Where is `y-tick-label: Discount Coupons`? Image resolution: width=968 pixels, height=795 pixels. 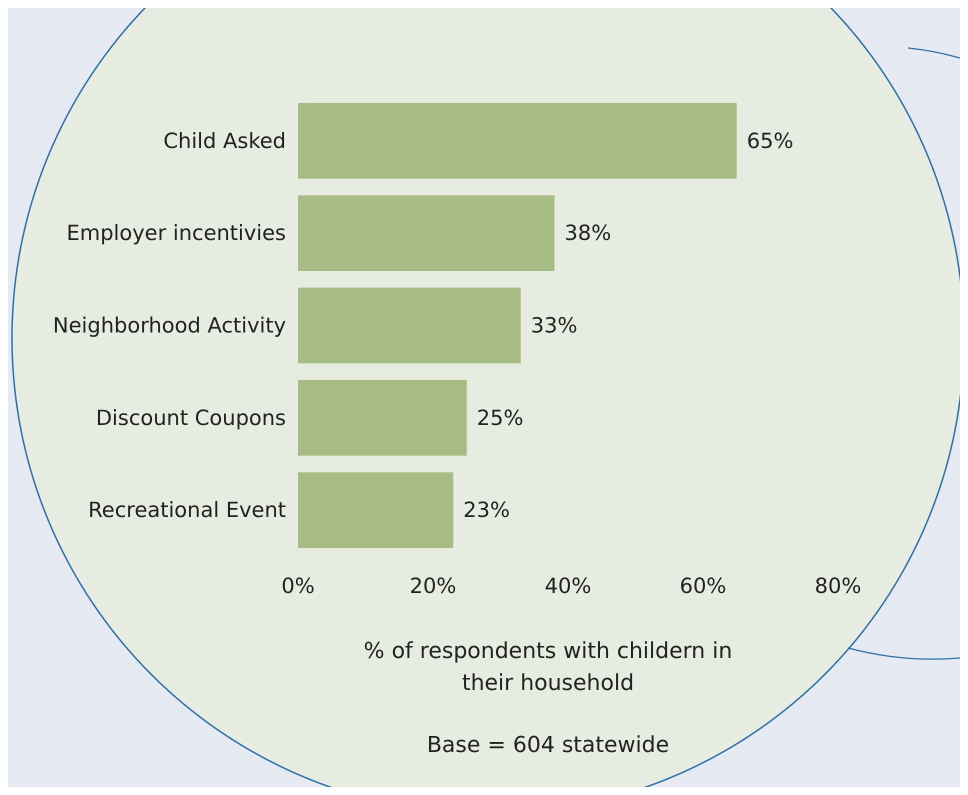
y-tick-label: Discount Coupons is located at coordinates (191, 418).